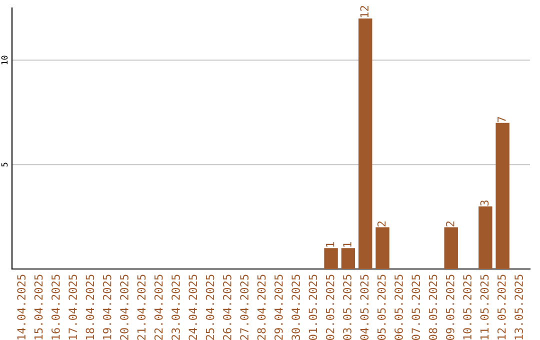 The image size is (540, 340). I want to click on x-tick-label: 30.04.2025, so click(296, 307).